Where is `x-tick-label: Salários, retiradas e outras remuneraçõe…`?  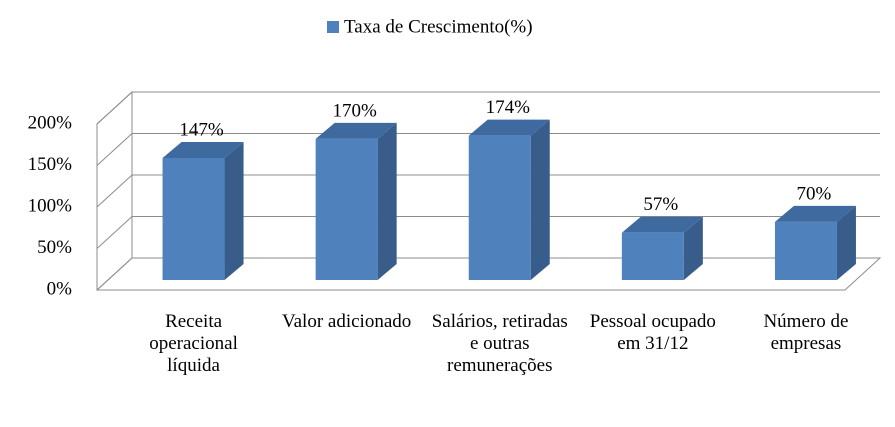 x-tick-label: Salários, retiradas e outras remuneraçõe… is located at coordinates (499, 343).